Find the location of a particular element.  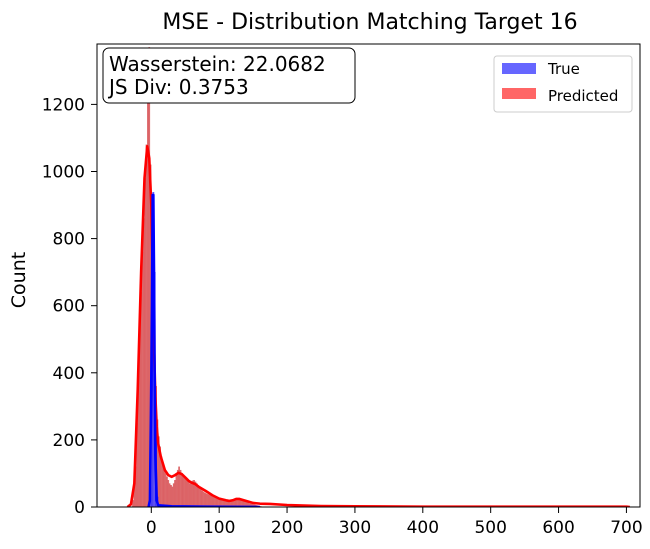

y-tick-label: 1000 is located at coordinates (63, 172).